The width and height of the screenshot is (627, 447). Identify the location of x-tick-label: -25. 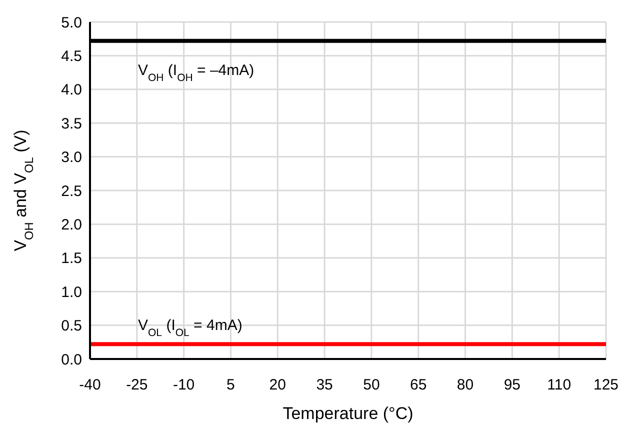
(137, 385).